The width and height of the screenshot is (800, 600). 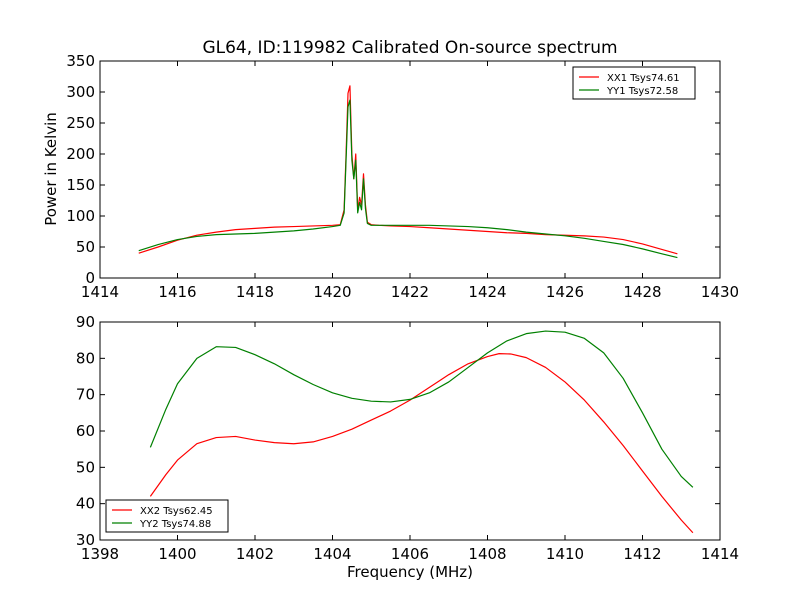 What do you see at coordinates (642, 292) in the screenshot?
I see `top-x-tick-label: 1428` at bounding box center [642, 292].